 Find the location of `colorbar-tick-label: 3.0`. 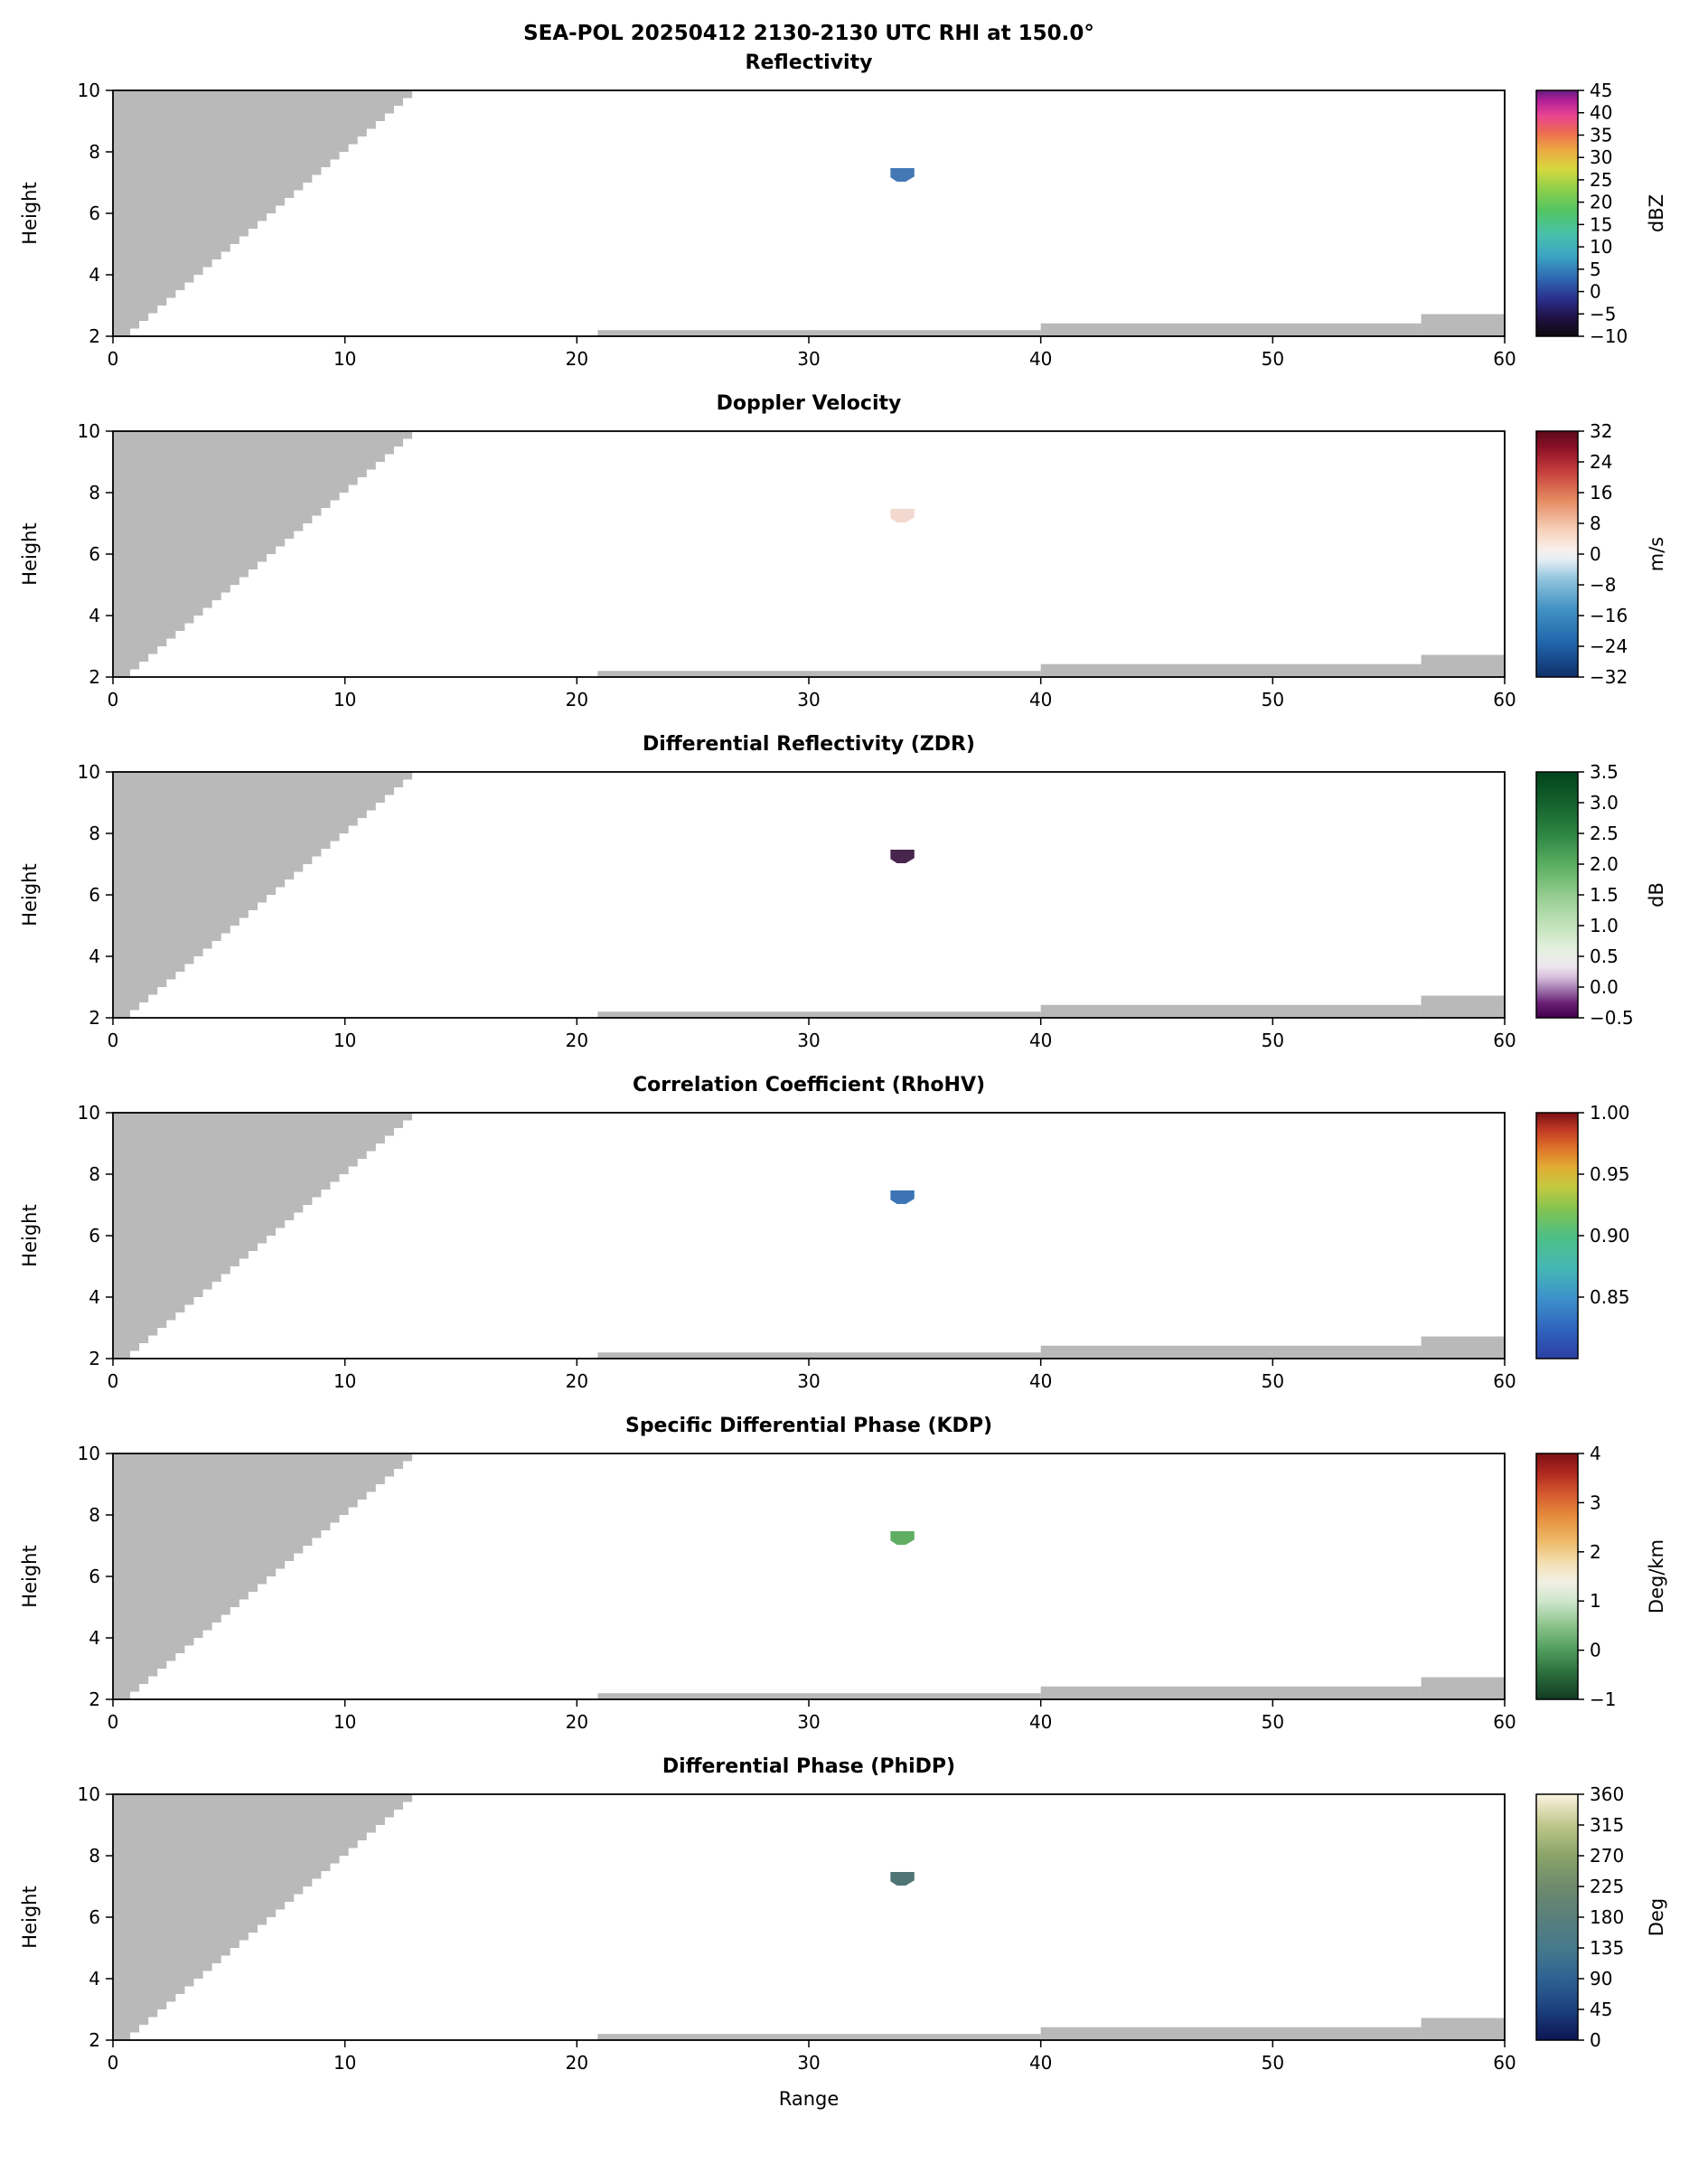

colorbar-tick-label: 3.0 is located at coordinates (1604, 803).